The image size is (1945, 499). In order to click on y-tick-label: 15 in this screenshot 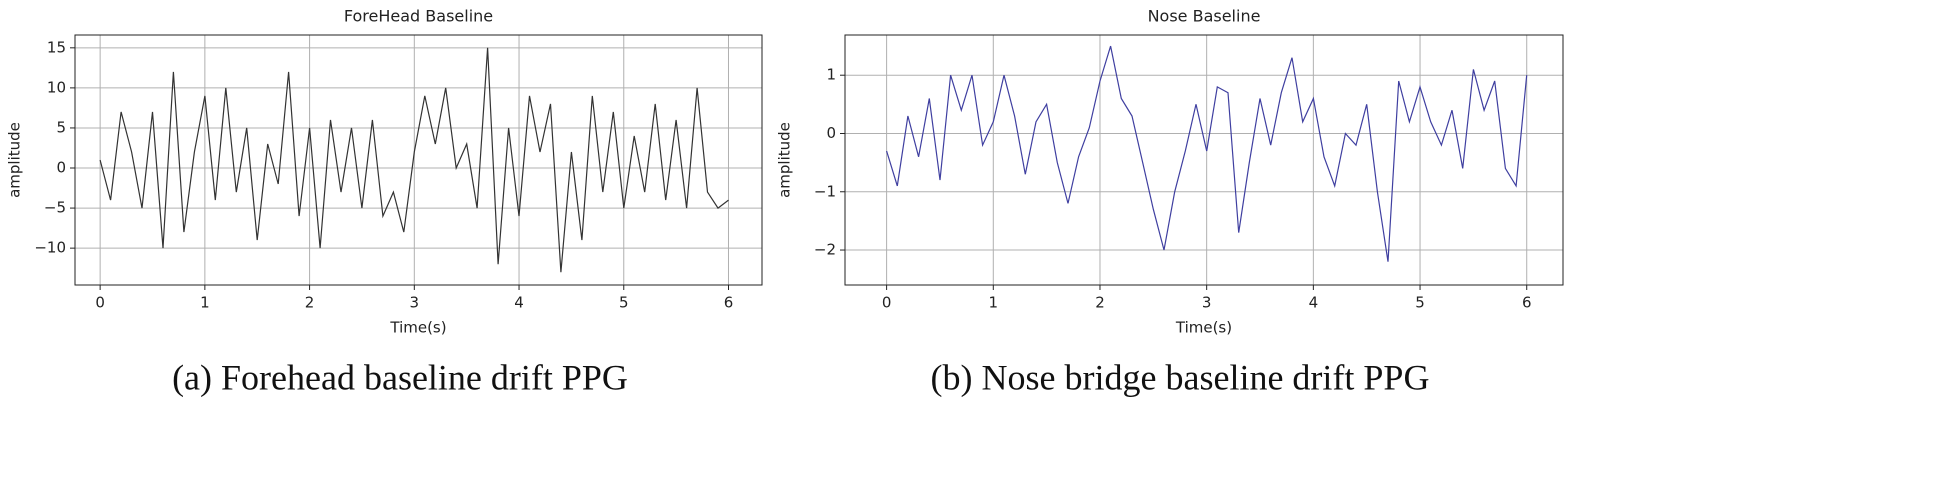, I will do `click(56, 47)`.